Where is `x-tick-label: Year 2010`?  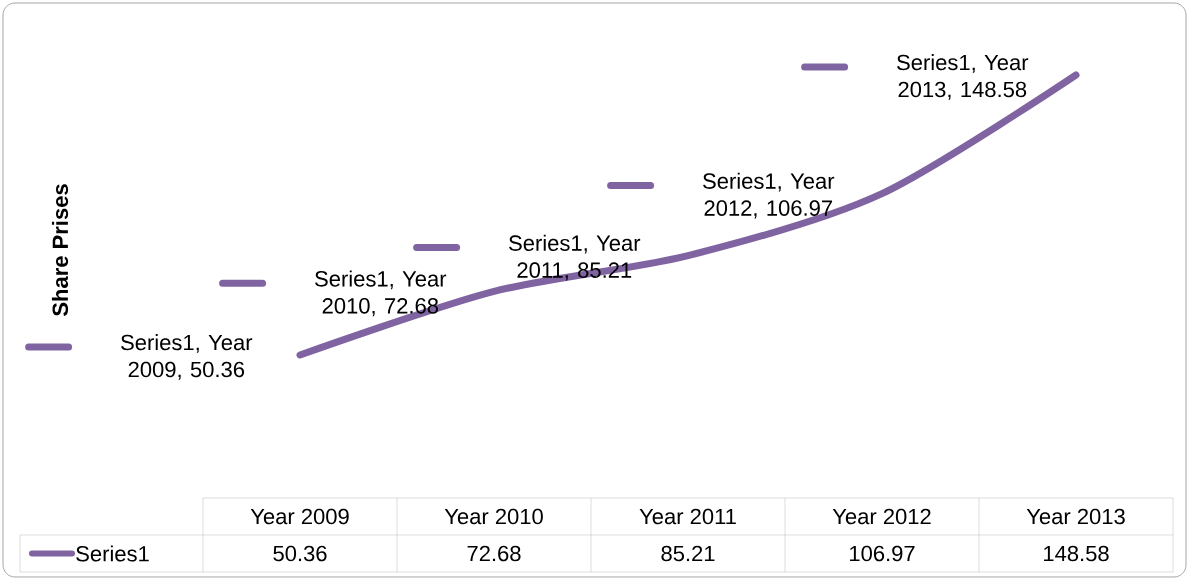 x-tick-label: Year 2010 is located at coordinates (493, 516).